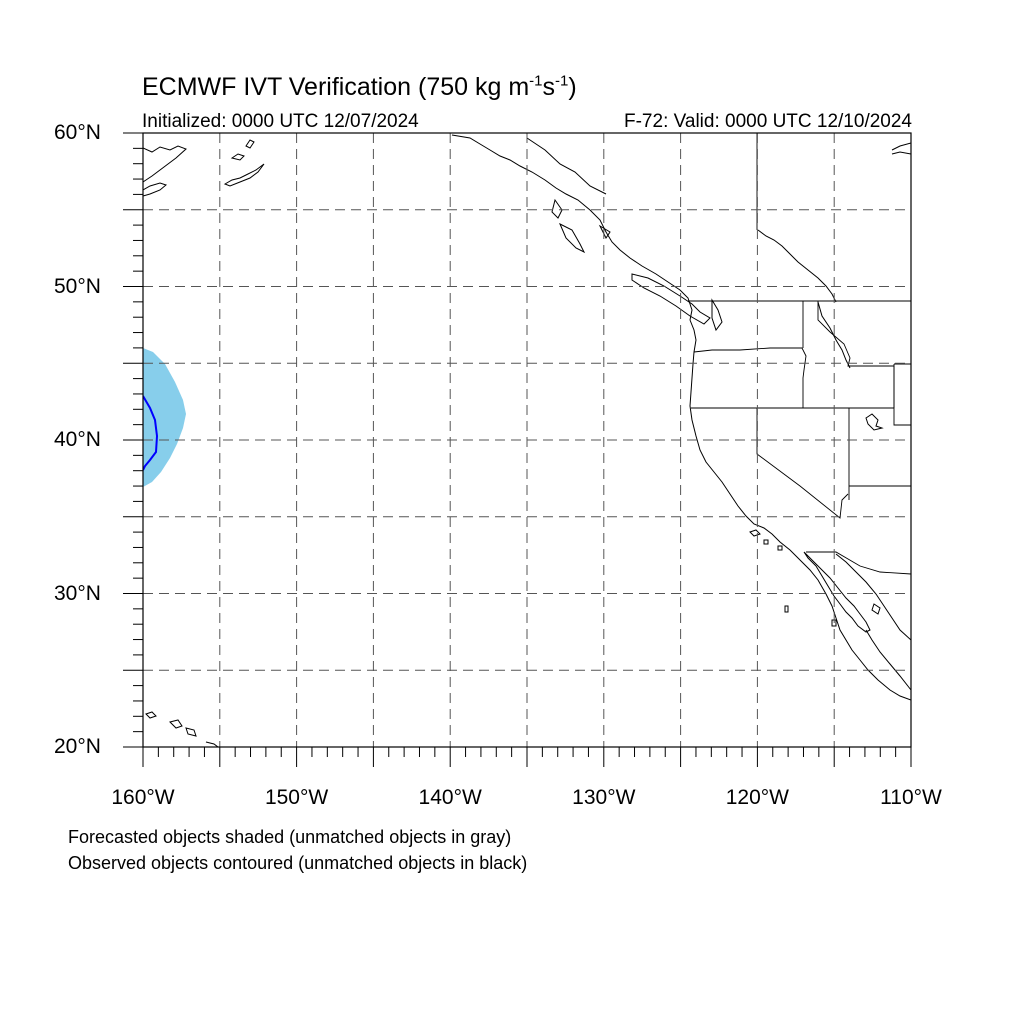  What do you see at coordinates (757, 797) in the screenshot?
I see `longitude-label: 120°W` at bounding box center [757, 797].